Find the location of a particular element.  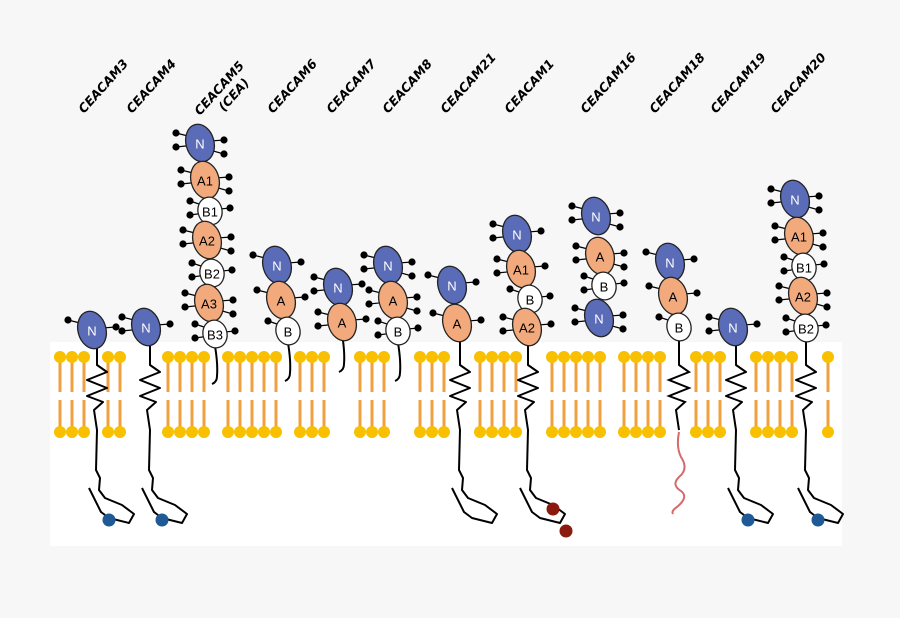

gpi-anchor is located at coordinates (288, 362).